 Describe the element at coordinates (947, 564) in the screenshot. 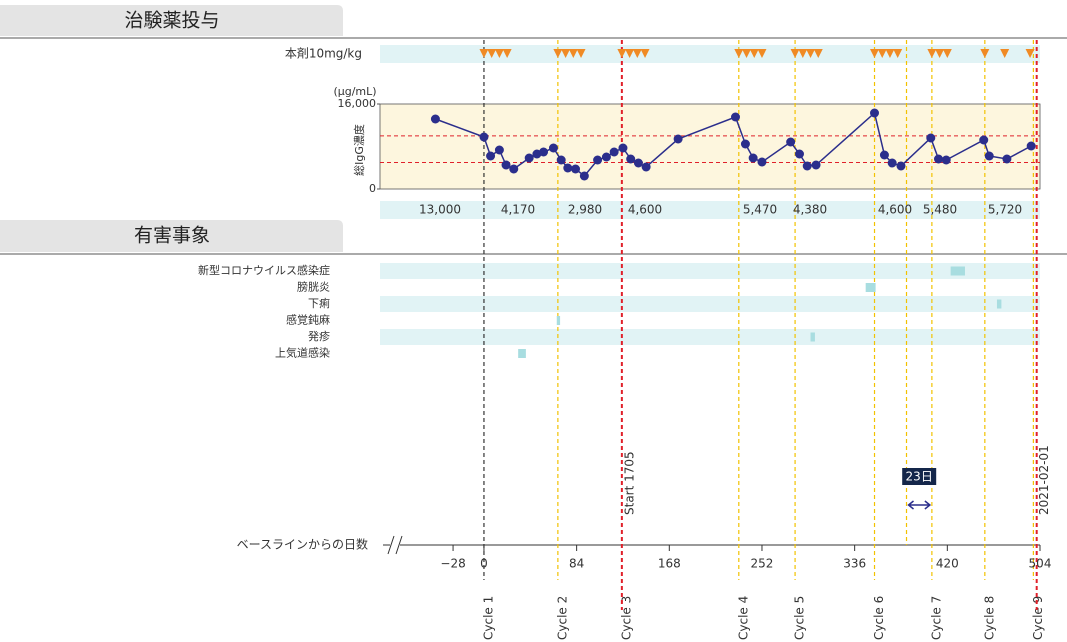

I see `x-tick-label: 420` at that location.